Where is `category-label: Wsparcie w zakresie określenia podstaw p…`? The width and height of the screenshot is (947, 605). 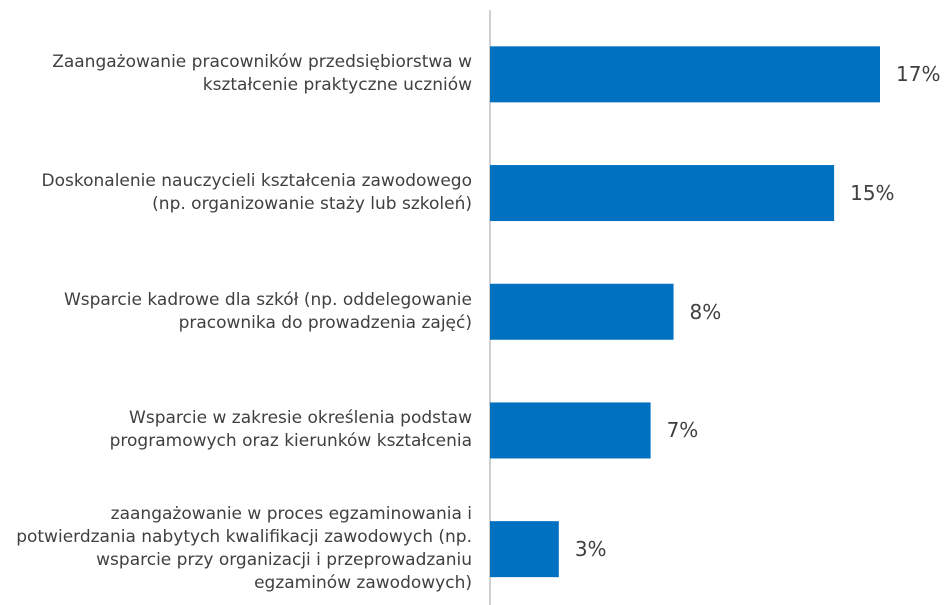
category-label: Wsparcie w zakresie określenia podstaw p… is located at coordinates (236, 430).